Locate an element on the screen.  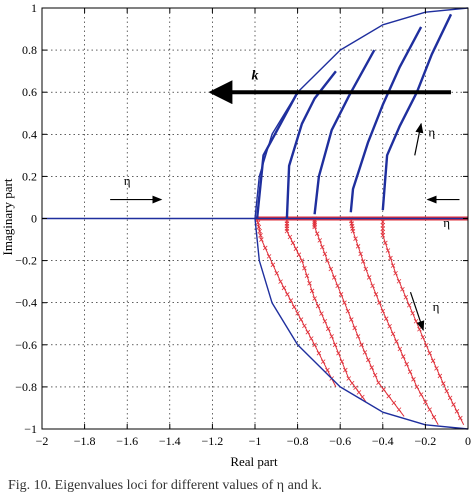
y-tick-label: −0.8 is located at coordinates (26, 387).